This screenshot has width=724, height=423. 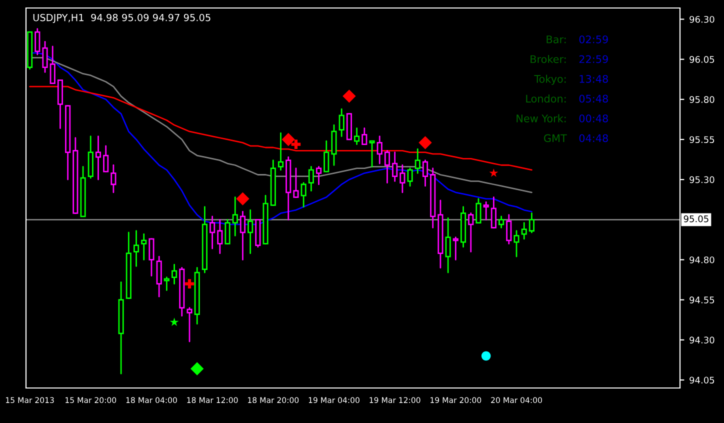 What do you see at coordinates (121, 19) in the screenshot?
I see `text: USDJPY,H1 94.98 95.09 94.97 95.05` at bounding box center [121, 19].